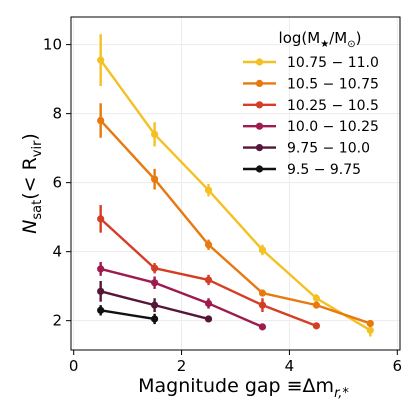 This screenshot has width=415, height=415. I want to click on y-axis-label-symbol: N, so click(30, 227).